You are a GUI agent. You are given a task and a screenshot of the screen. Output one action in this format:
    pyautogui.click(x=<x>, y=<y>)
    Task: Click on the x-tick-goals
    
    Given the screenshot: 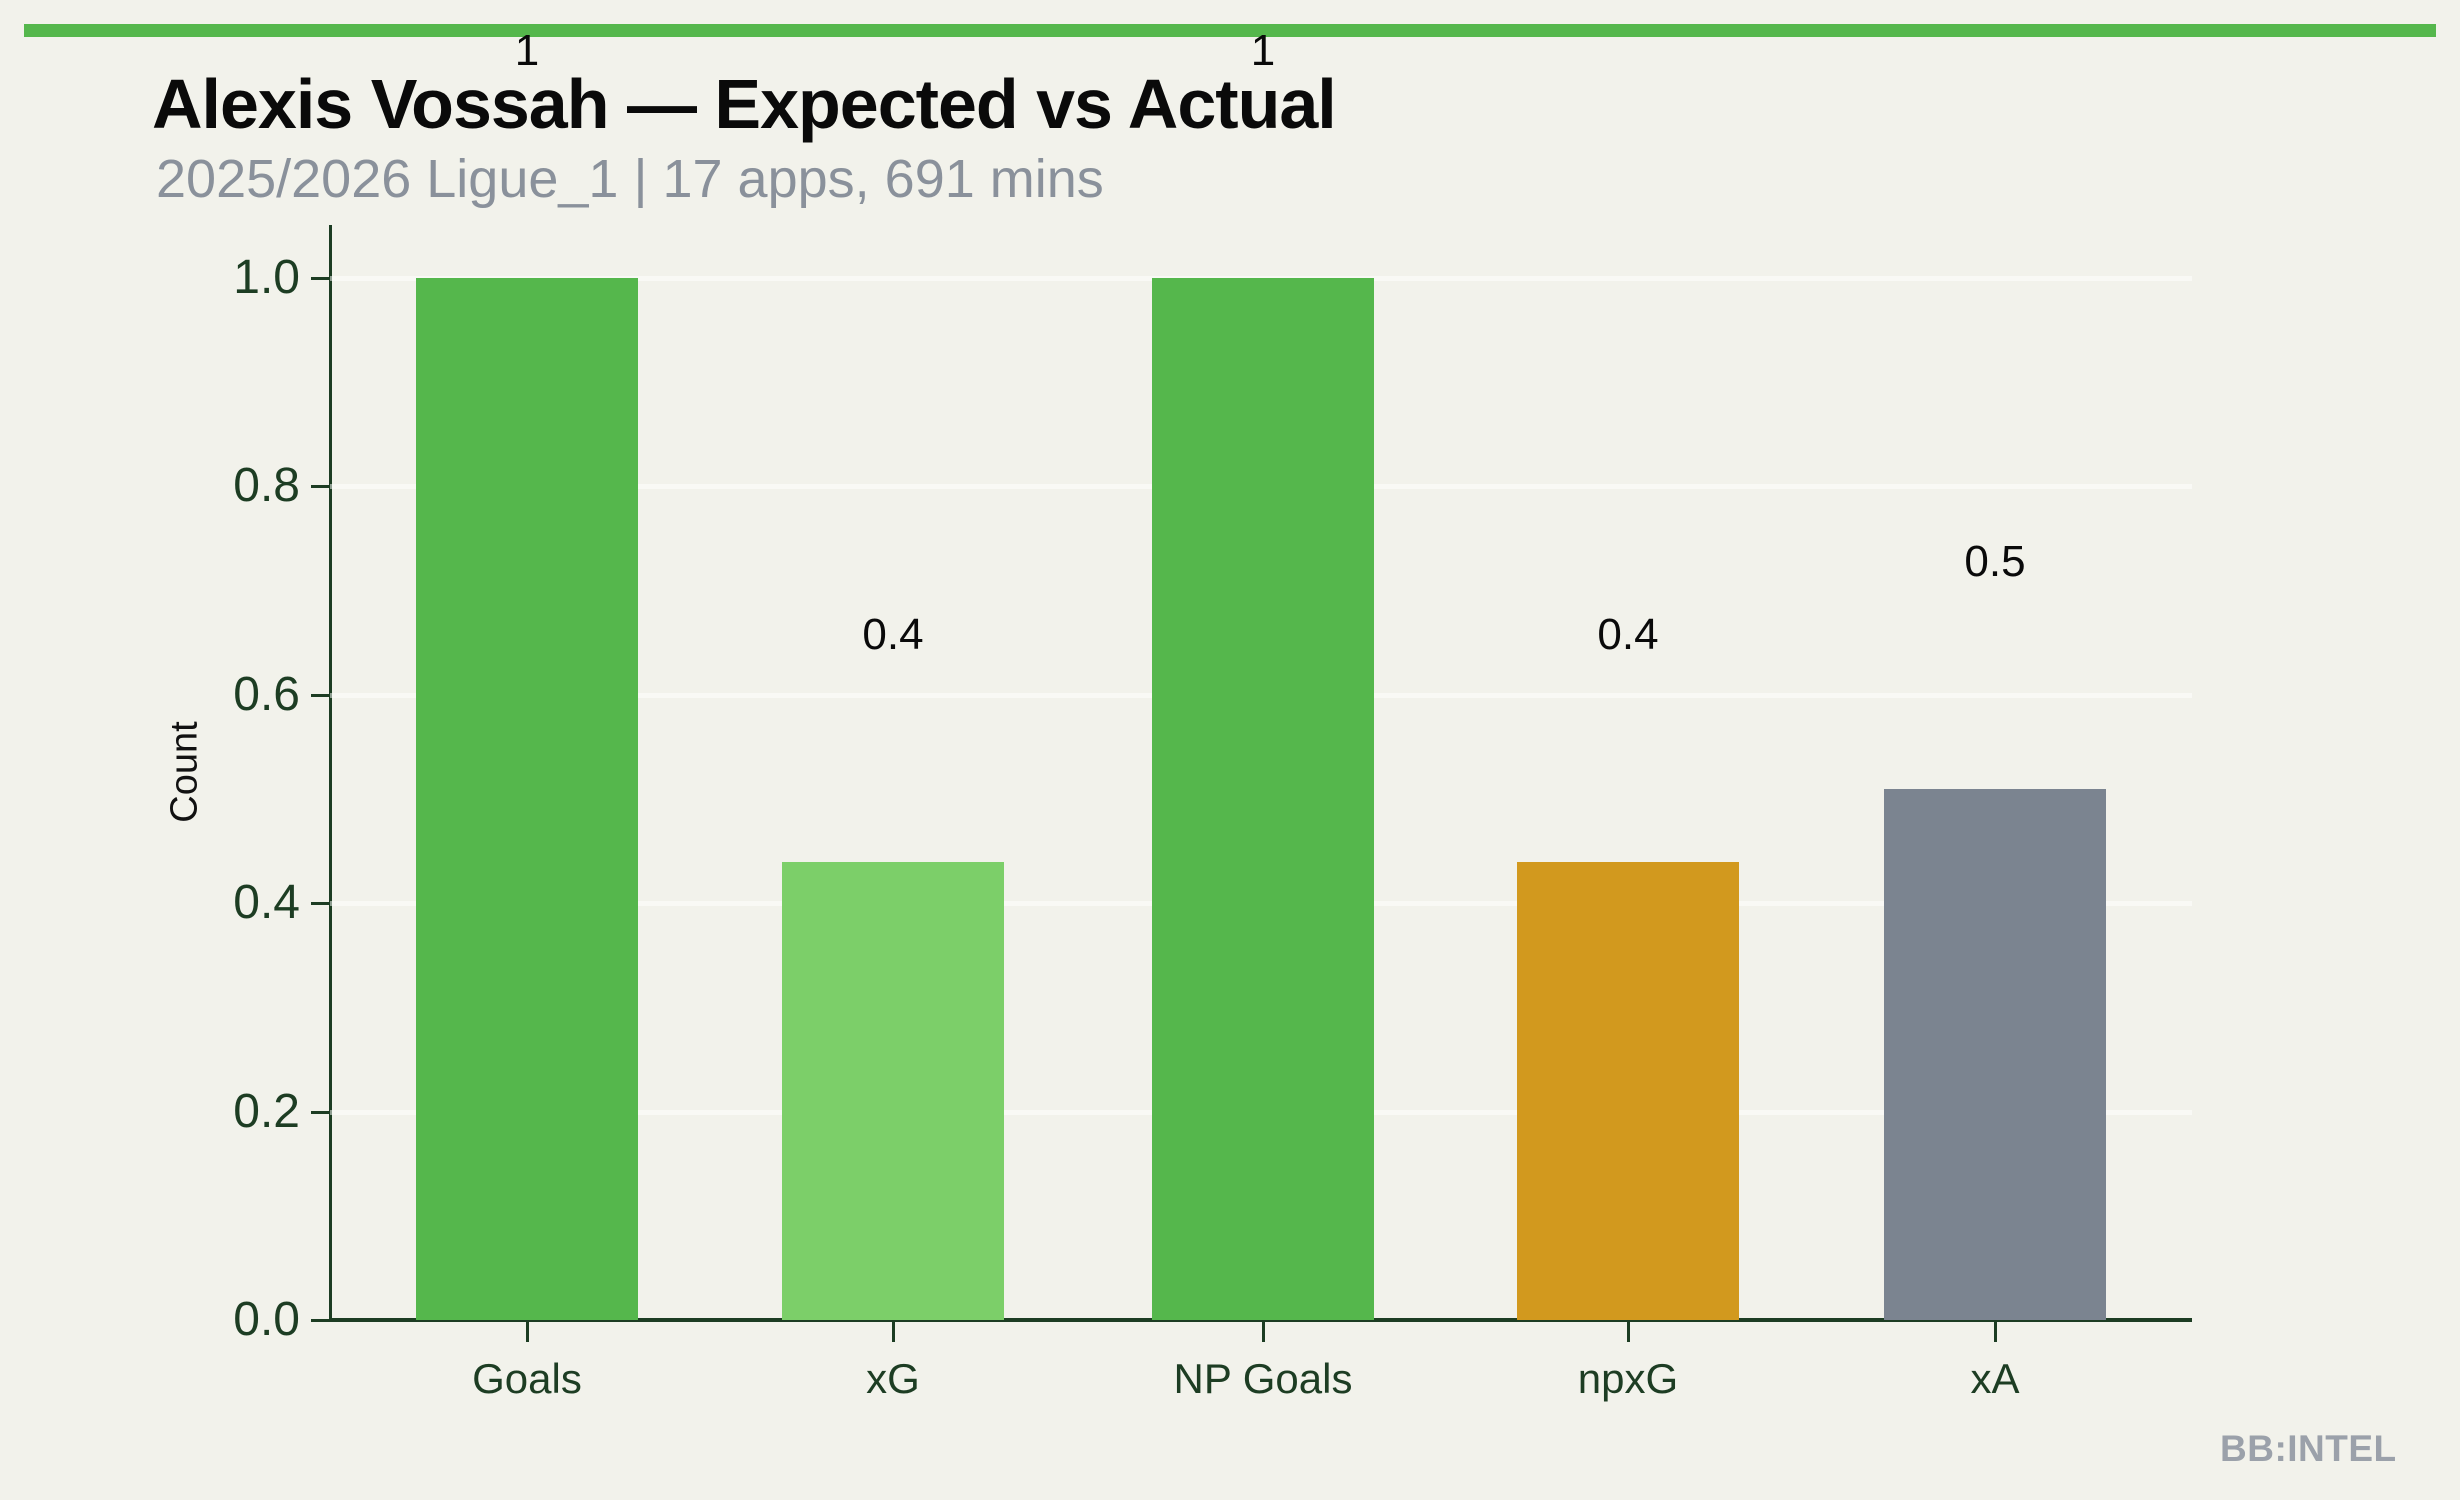 What is the action you would take?
    pyautogui.click(x=527, y=1332)
    